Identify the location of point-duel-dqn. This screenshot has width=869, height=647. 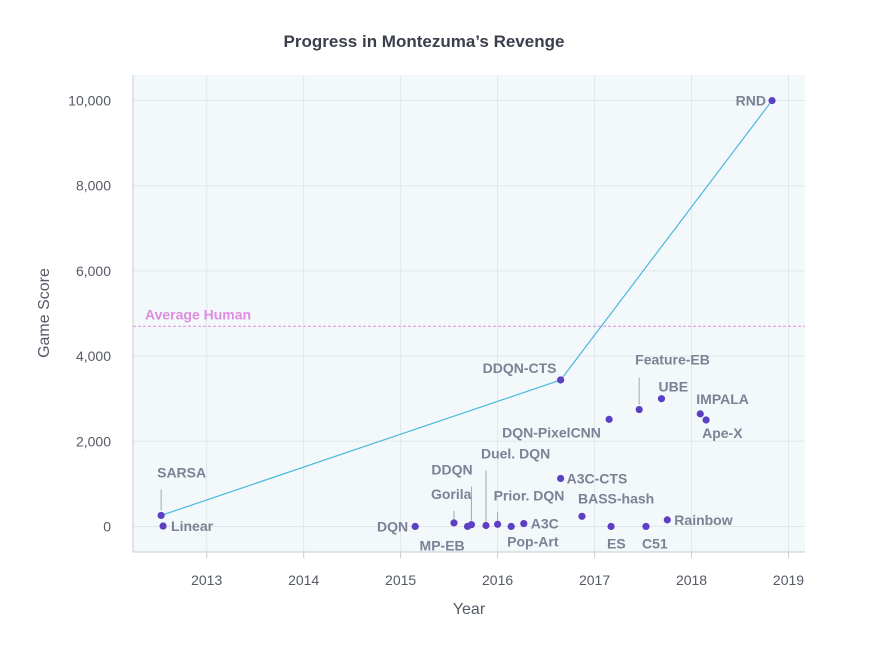
(486, 525).